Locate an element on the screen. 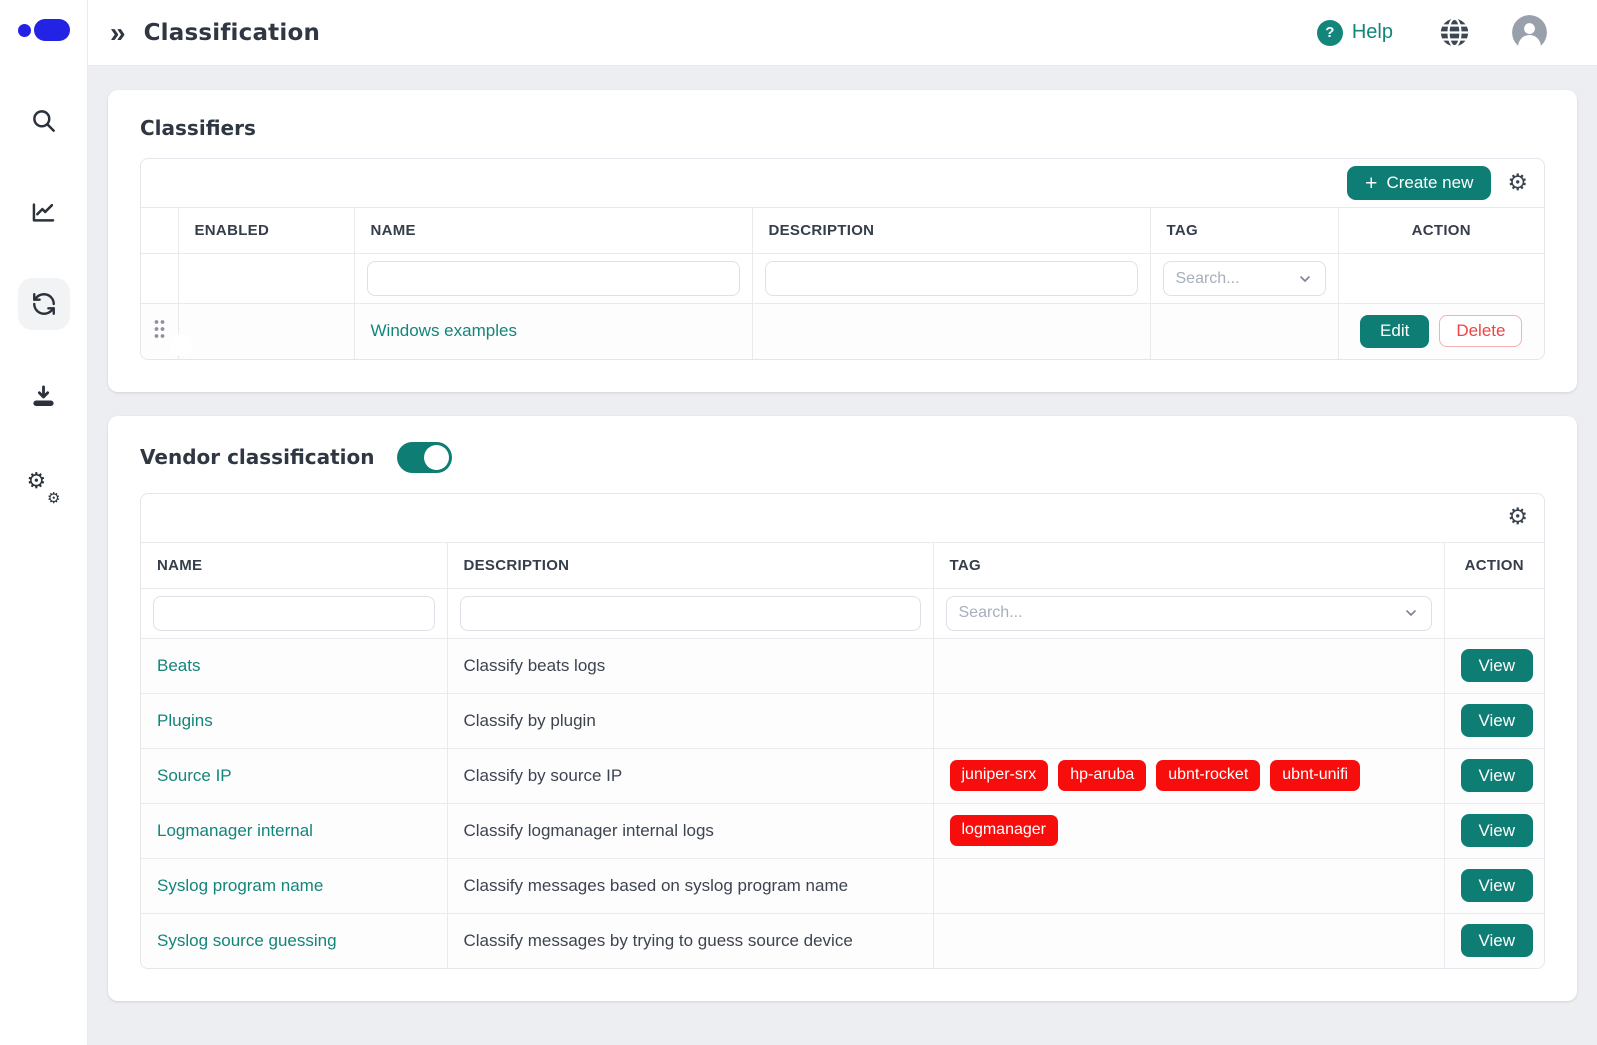 The image size is (1597, 1045). classifier-tag-cell is located at coordinates (1244, 331).